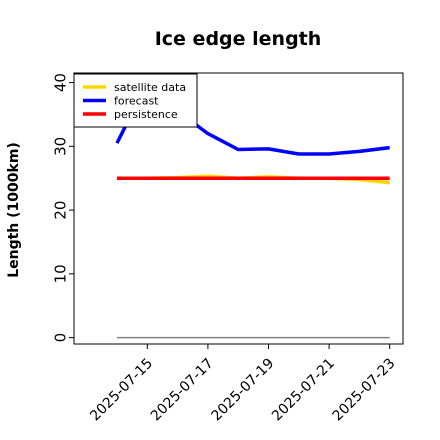  I want to click on y-tick-label: 30, so click(60, 146).